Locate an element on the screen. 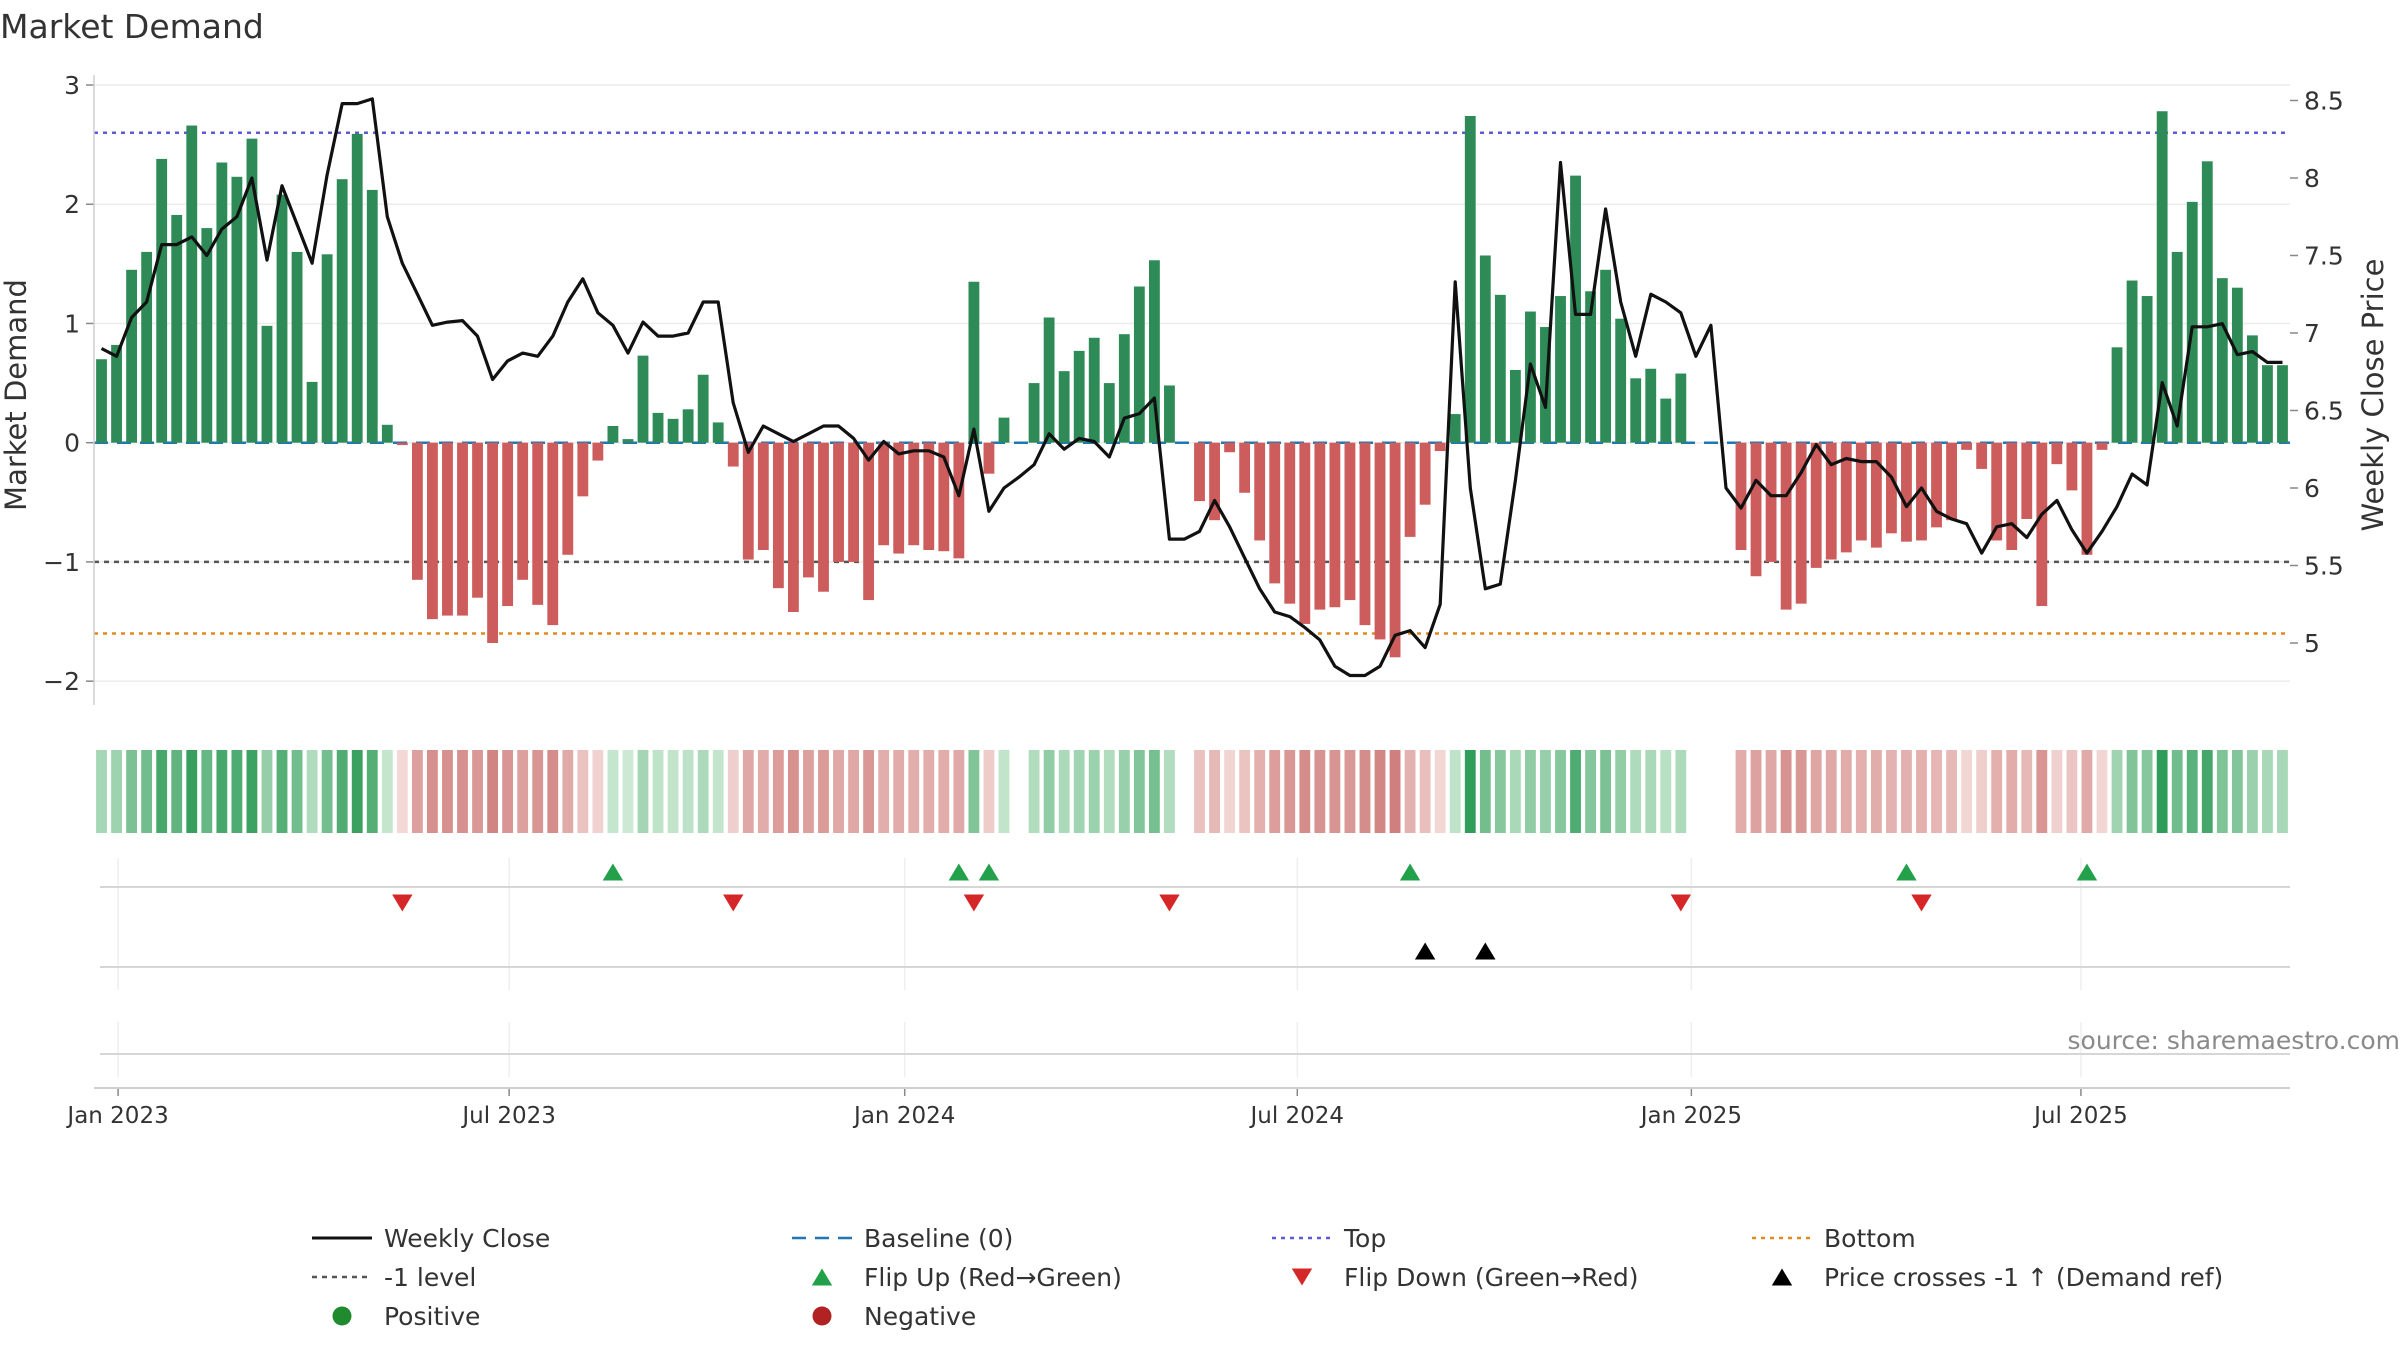  y2-axis-title: Weekly Close Price is located at coordinates (2373, 395).